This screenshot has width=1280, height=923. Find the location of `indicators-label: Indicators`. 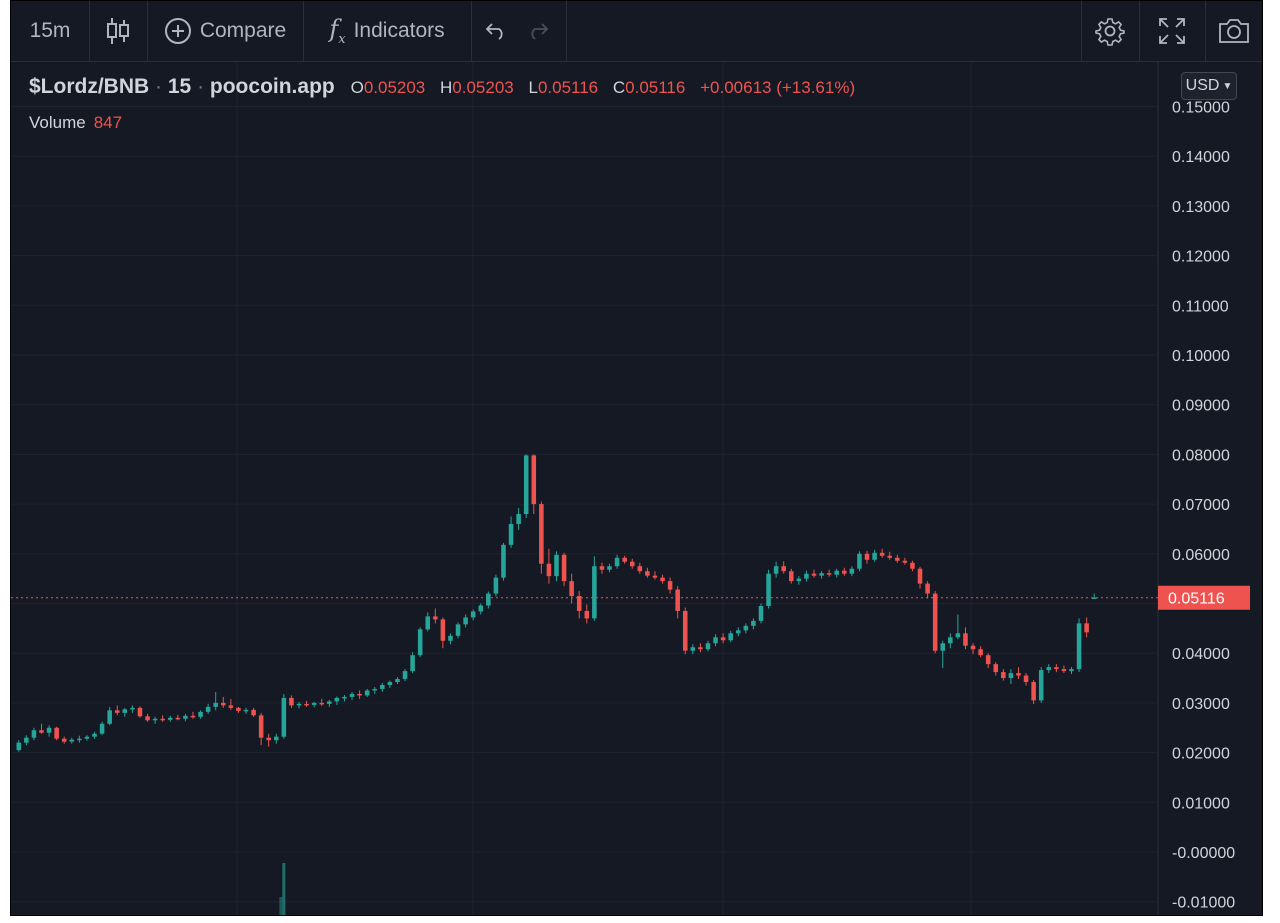

indicators-label: Indicators is located at coordinates (399, 30).